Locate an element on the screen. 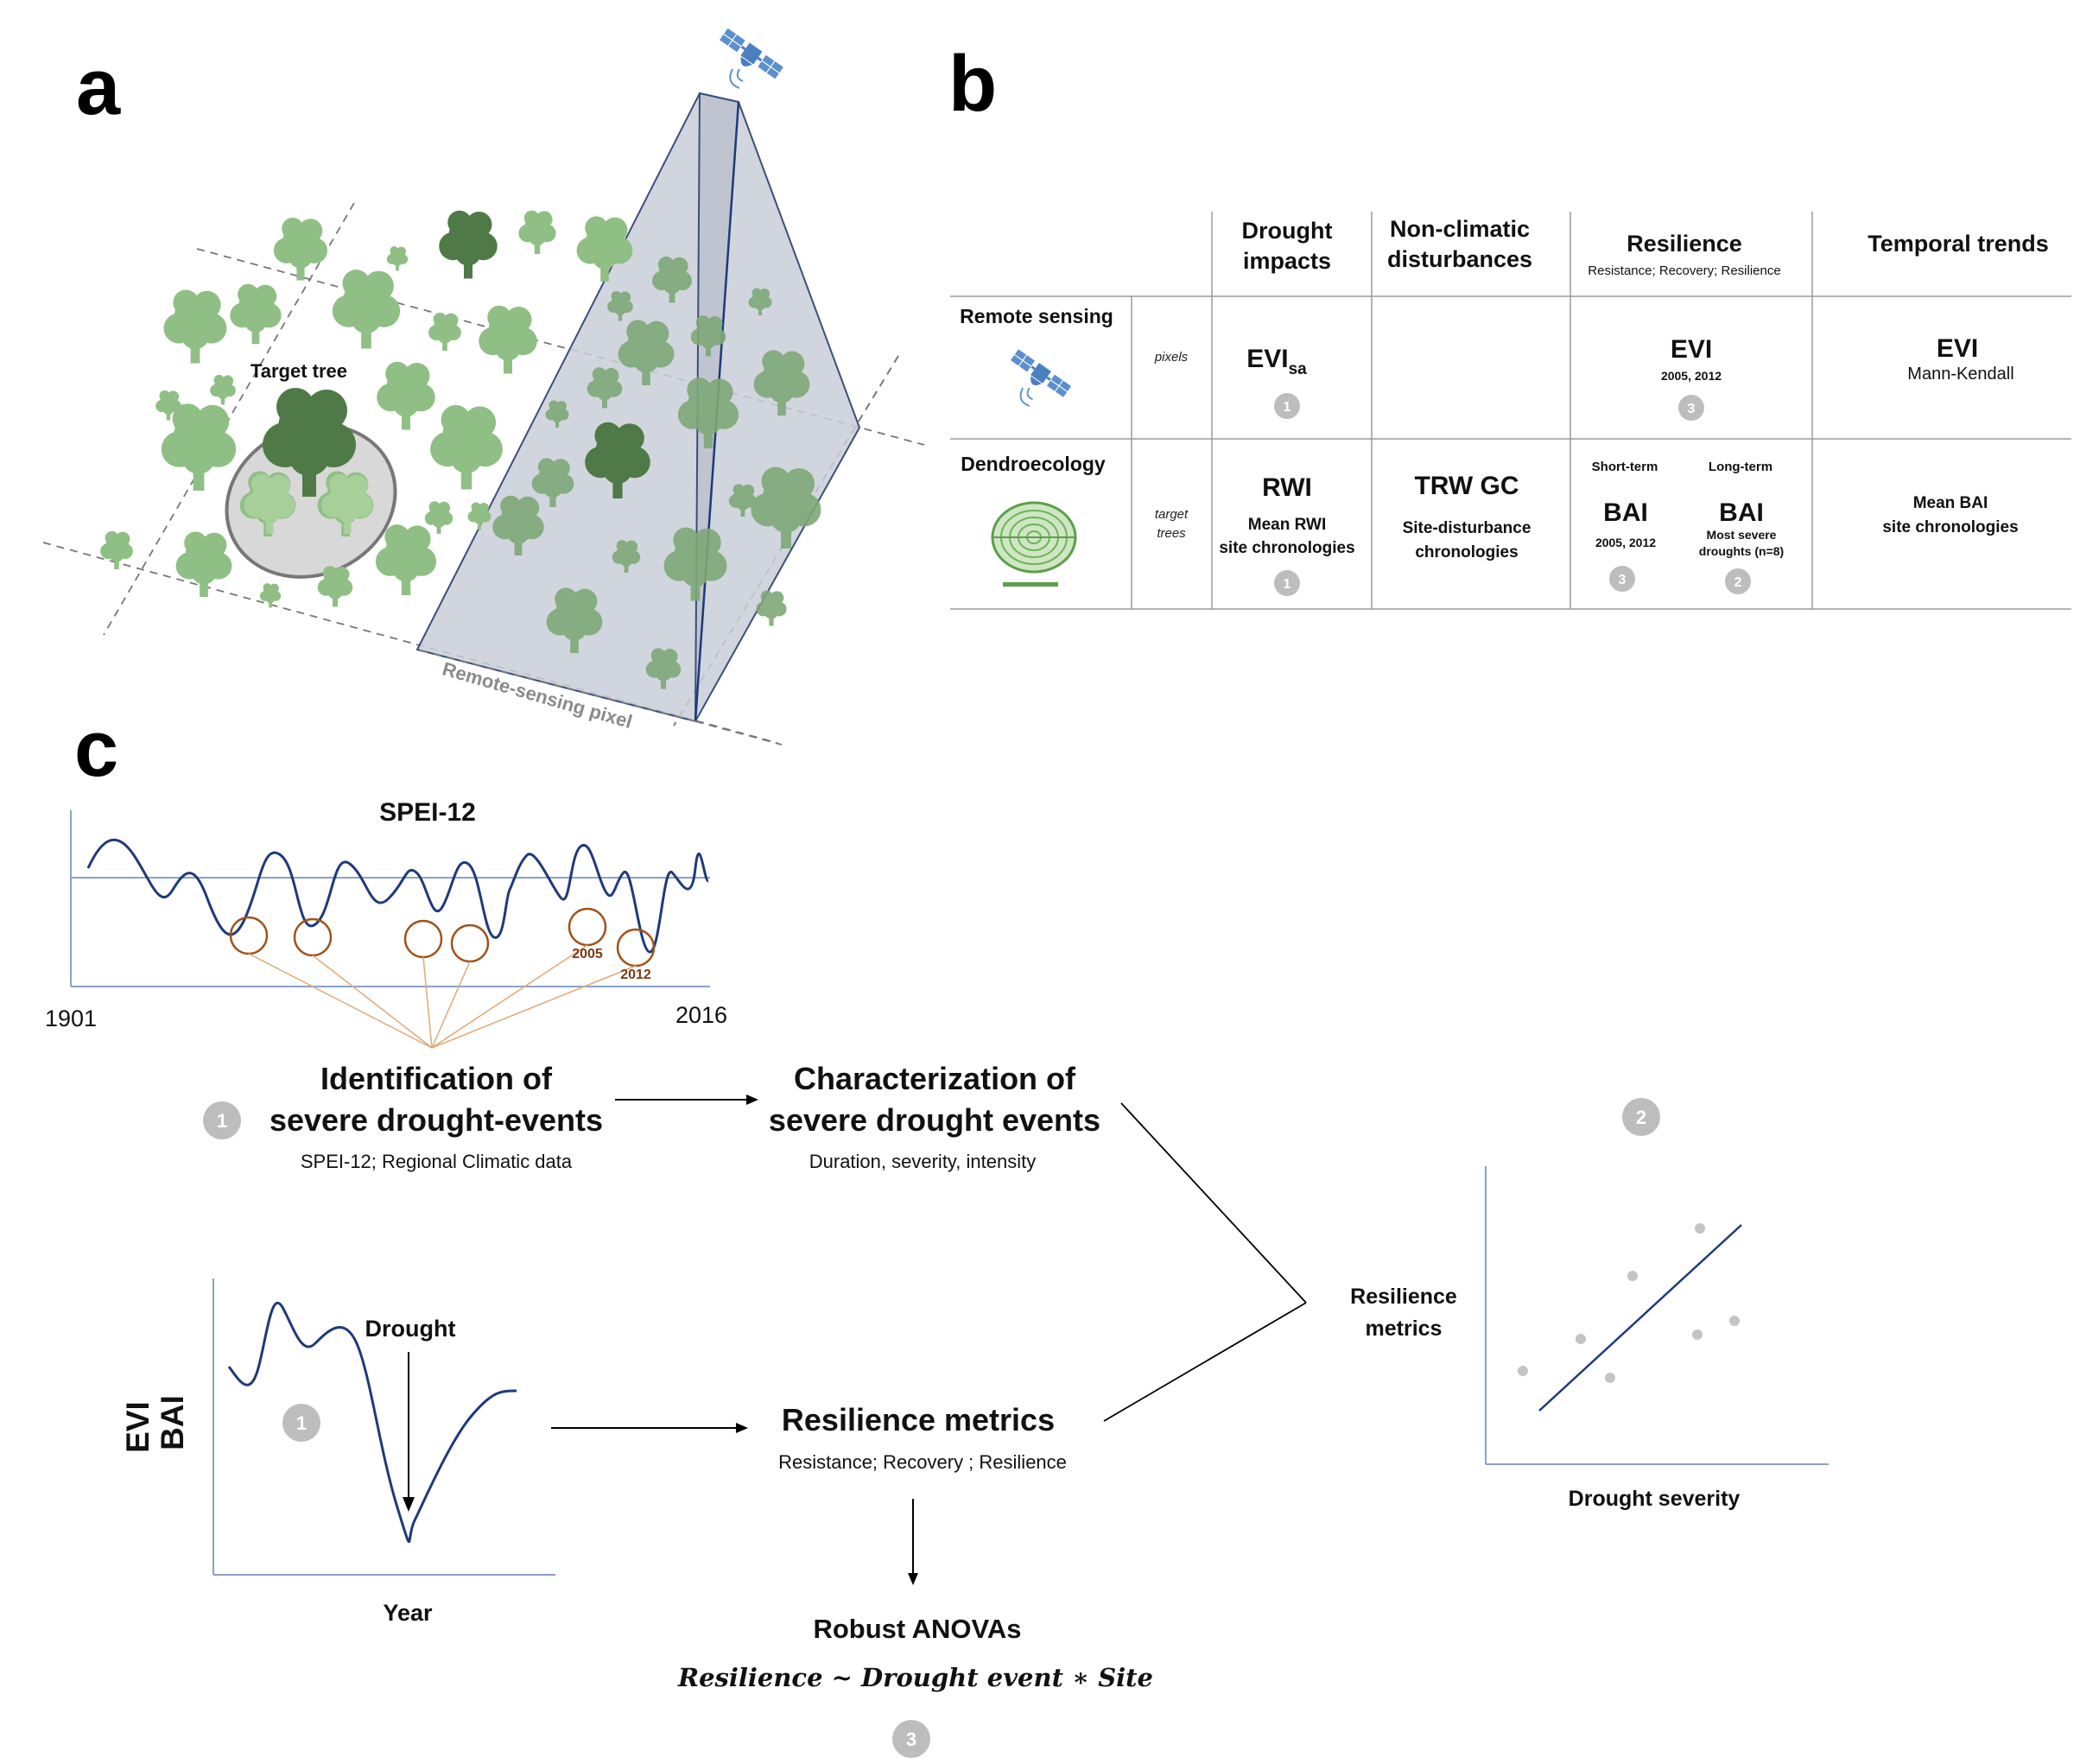 The height and width of the screenshot is (1764, 2099). resilience-metrics-label-2: metrics is located at coordinates (1405, 1329).